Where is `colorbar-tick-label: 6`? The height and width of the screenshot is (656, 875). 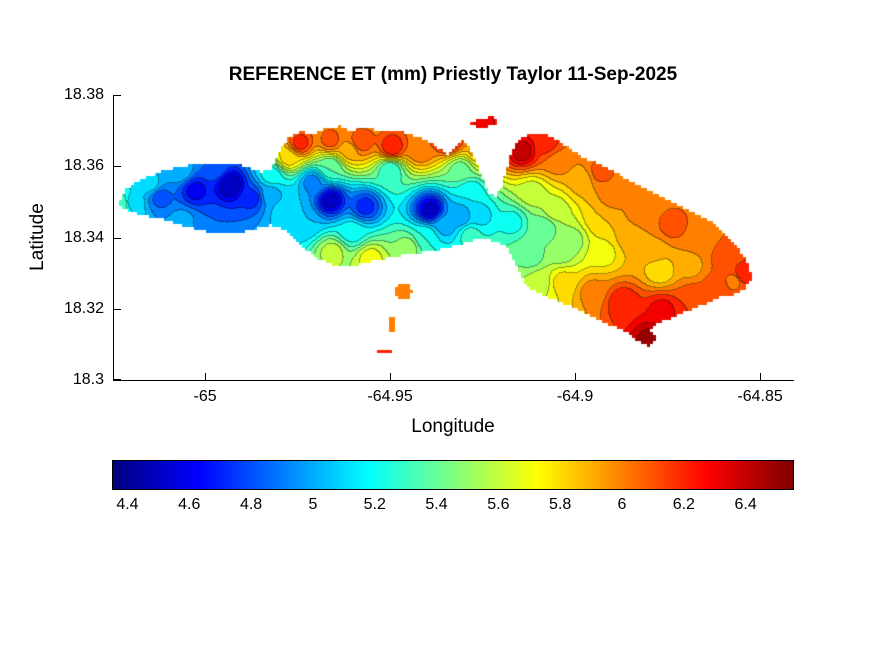 colorbar-tick-label: 6 is located at coordinates (622, 504).